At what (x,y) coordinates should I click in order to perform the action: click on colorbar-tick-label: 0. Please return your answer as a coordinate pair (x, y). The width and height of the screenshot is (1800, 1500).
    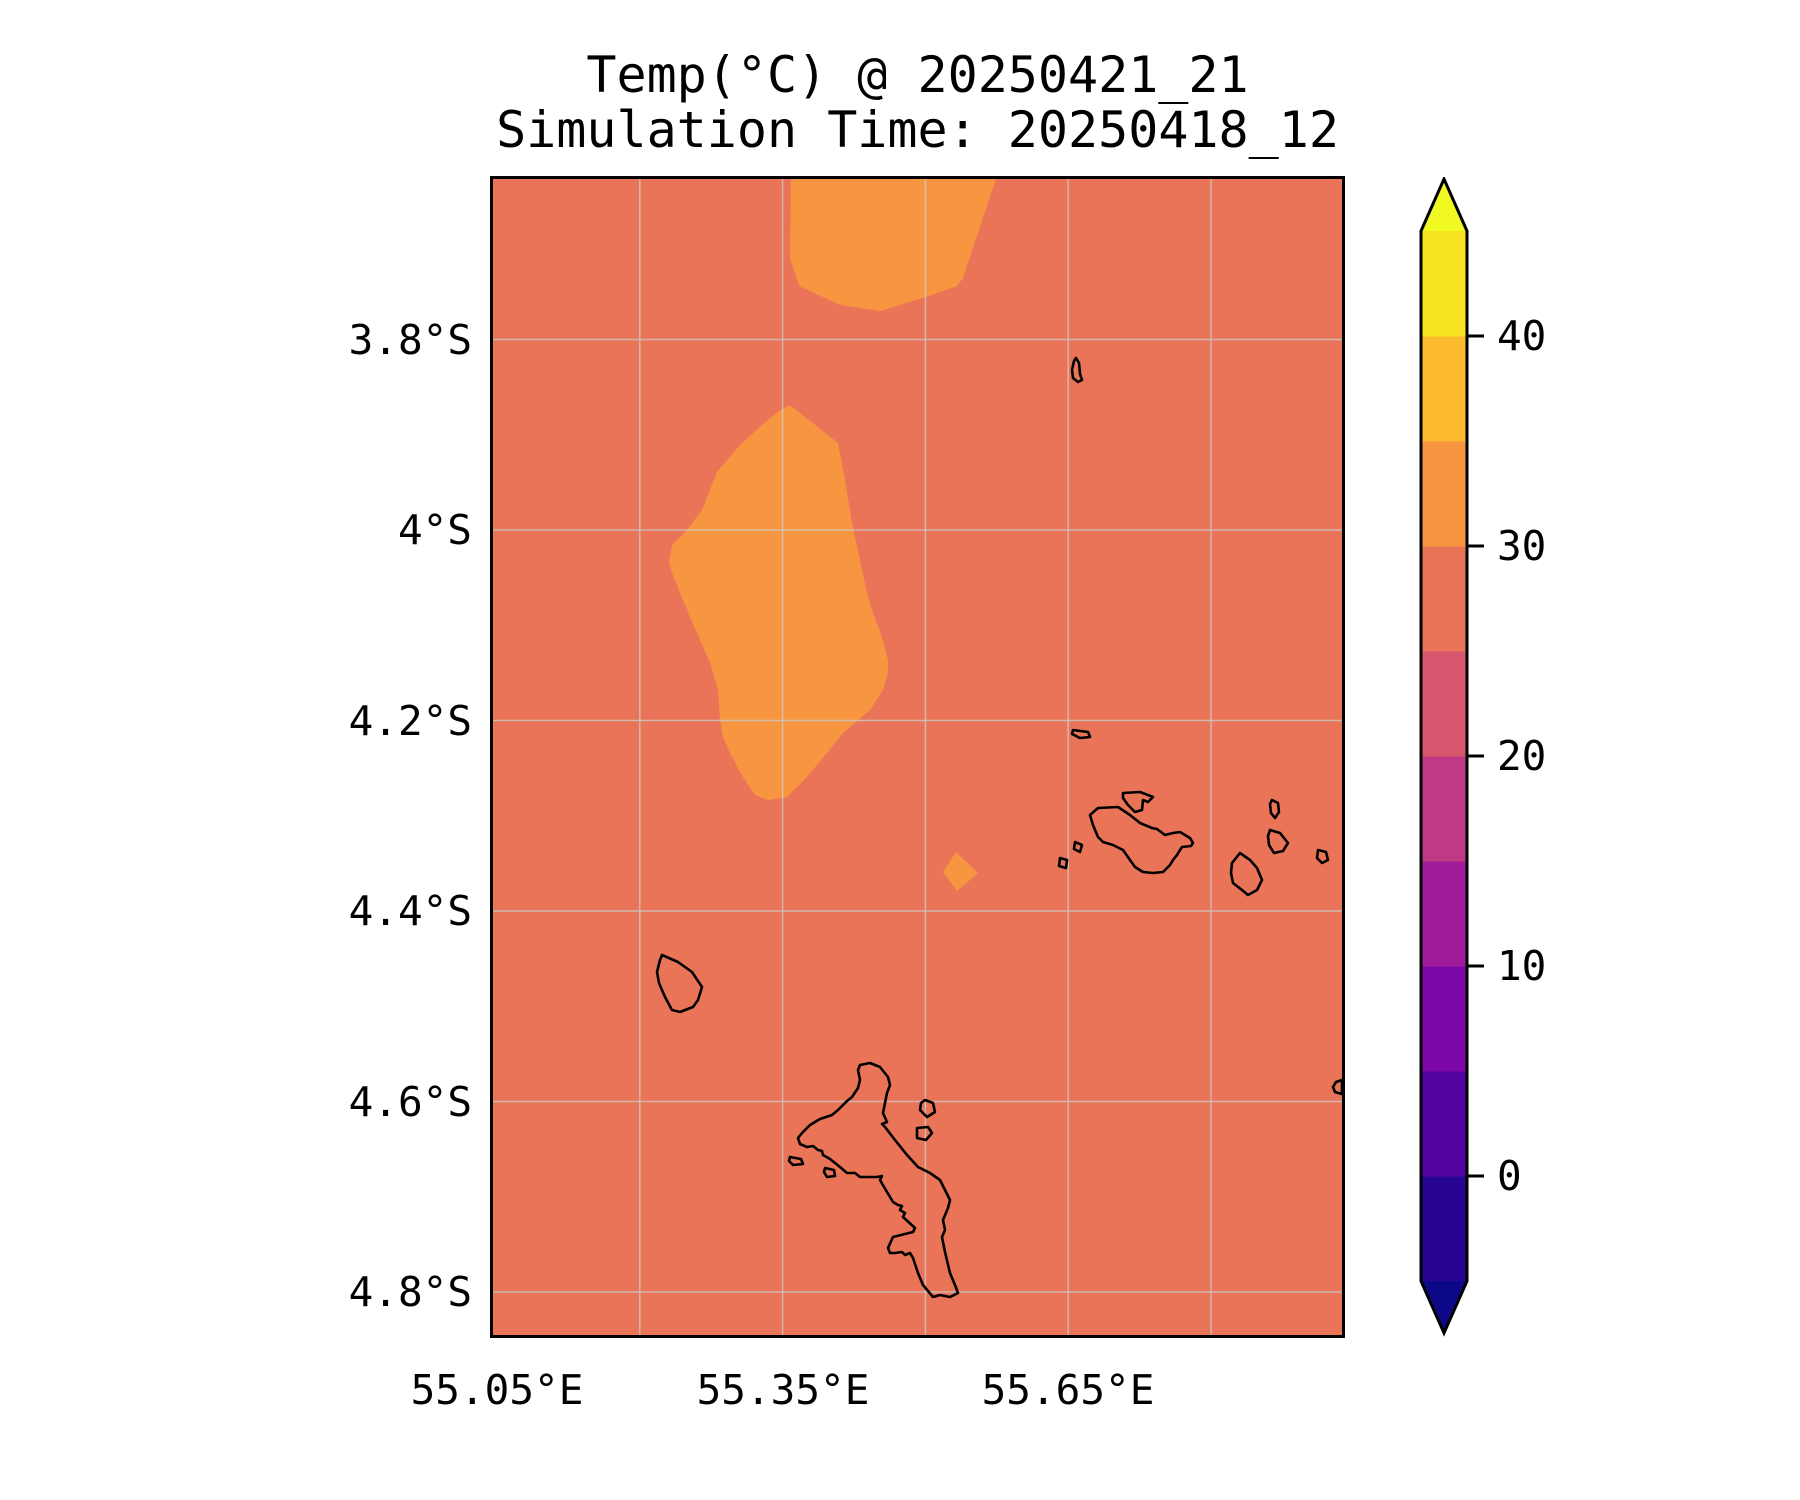
    Looking at the image, I should click on (1509, 1176).